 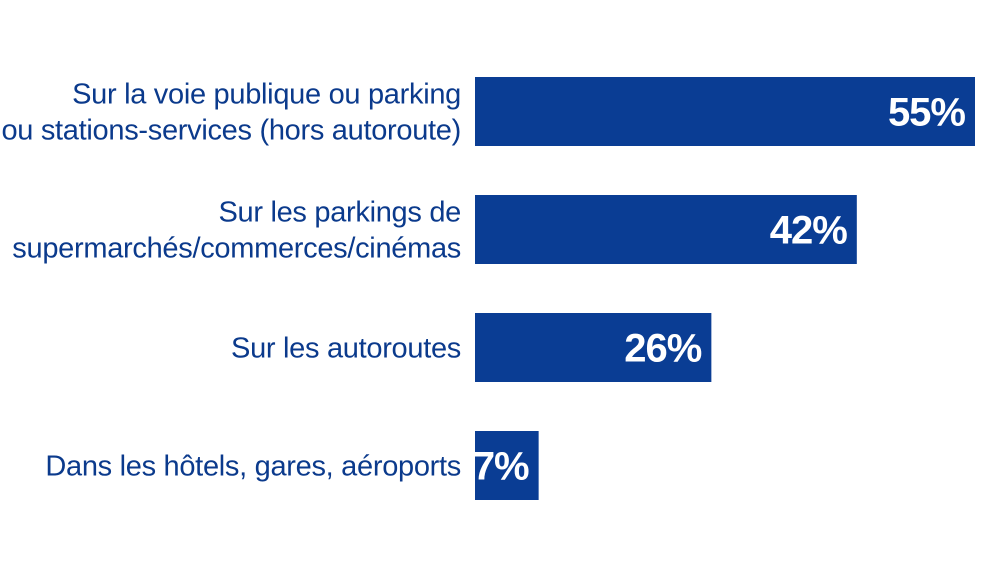 I want to click on value-label-3: 7%, so click(x=501, y=467).